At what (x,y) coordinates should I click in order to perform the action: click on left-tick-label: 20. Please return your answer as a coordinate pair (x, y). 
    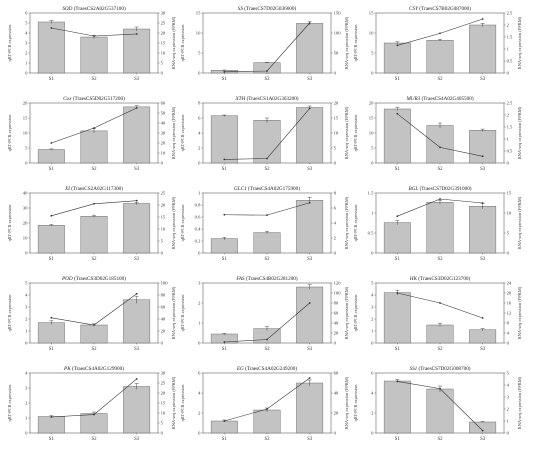
    Looking at the image, I should click on (25, 223).